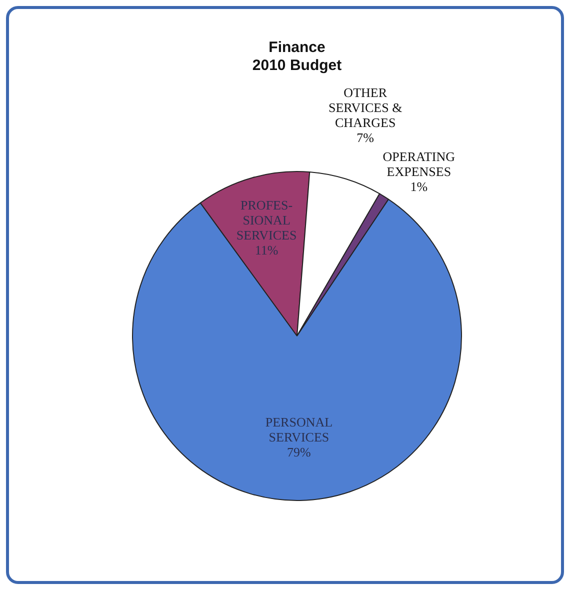 Image resolution: width=574 pixels, height=594 pixels. I want to click on data-label: 1%, so click(419, 186).